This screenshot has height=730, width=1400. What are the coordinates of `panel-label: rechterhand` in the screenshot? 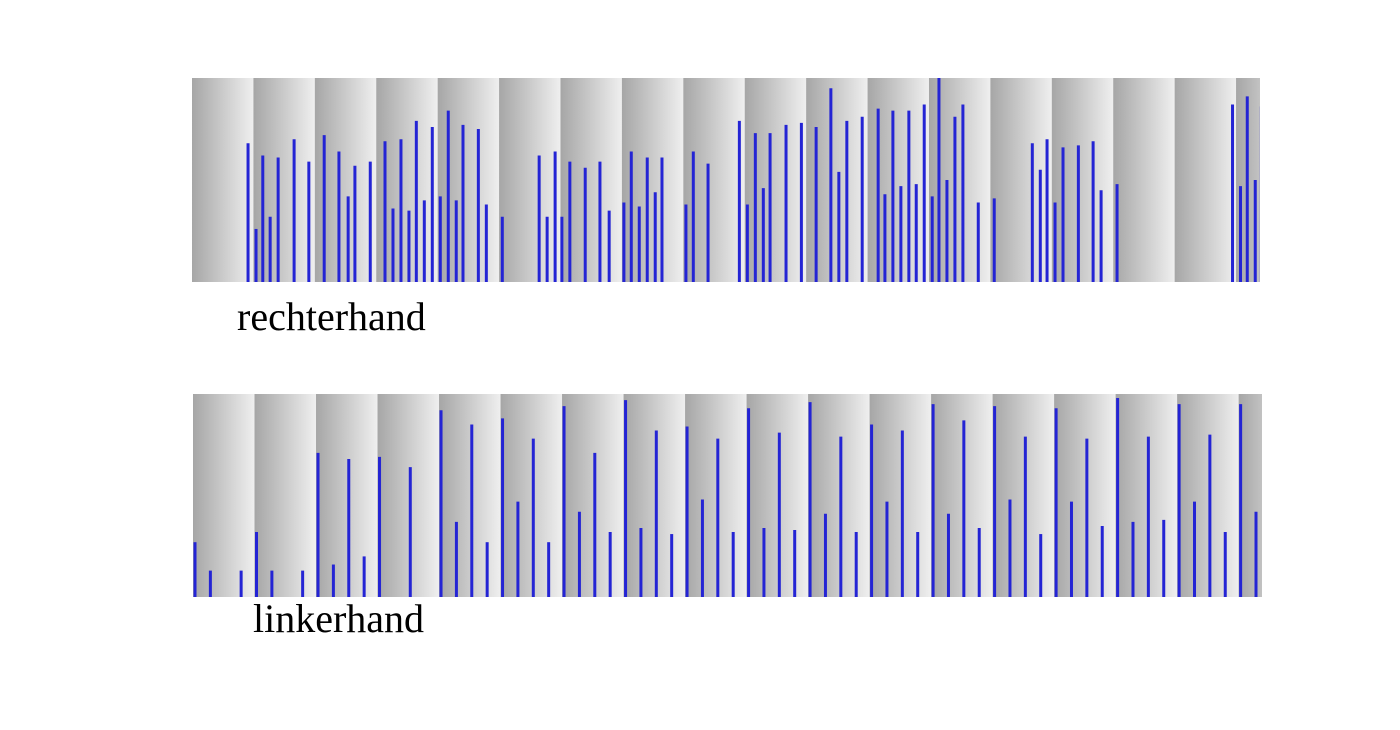 It's located at (331, 316).